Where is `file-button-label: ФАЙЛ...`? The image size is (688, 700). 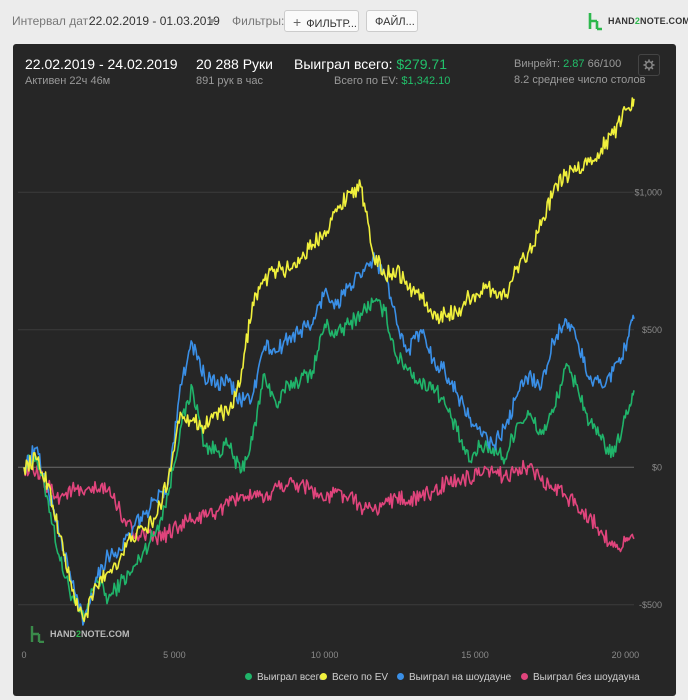
file-button-label: ФАЙЛ... is located at coordinates (395, 22).